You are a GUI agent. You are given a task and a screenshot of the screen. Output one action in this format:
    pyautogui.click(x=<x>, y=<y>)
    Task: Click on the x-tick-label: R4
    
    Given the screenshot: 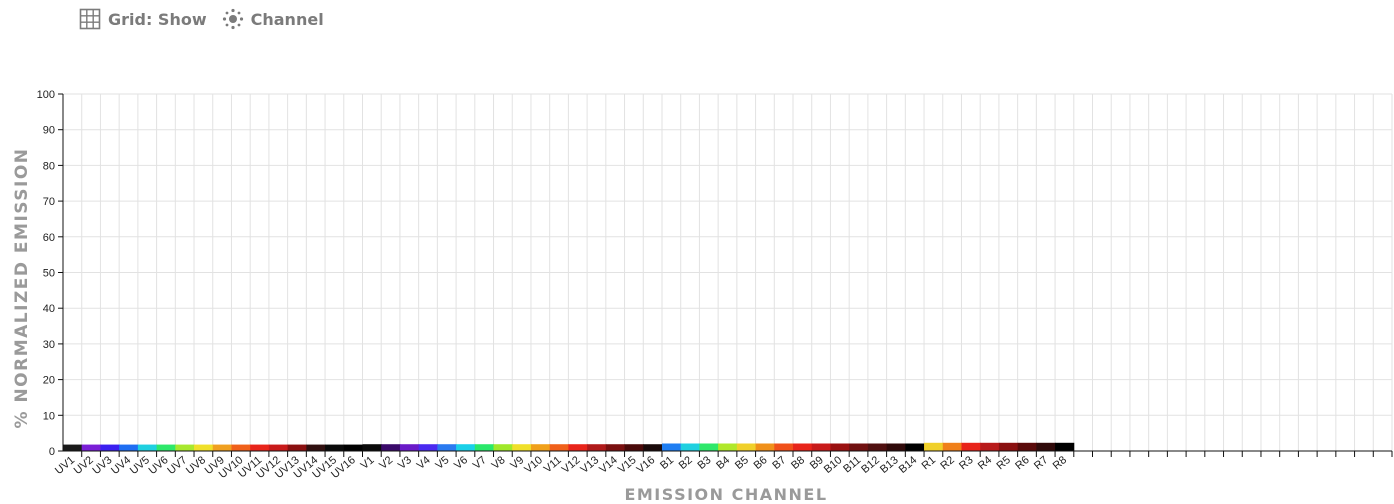 What is the action you would take?
    pyautogui.click(x=985, y=463)
    